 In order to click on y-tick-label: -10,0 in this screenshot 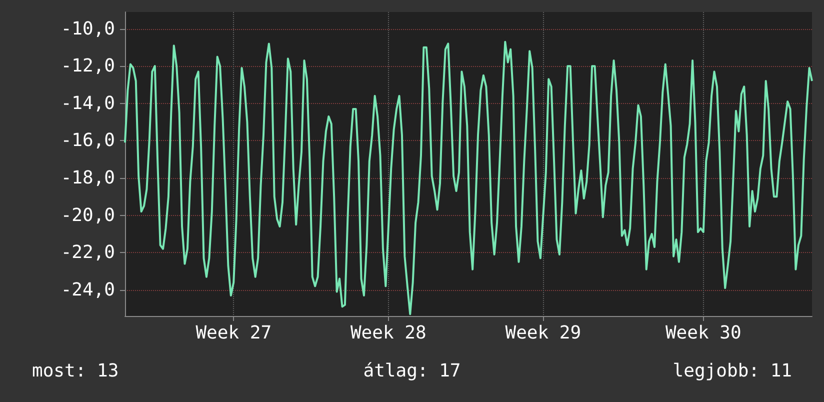, I will do `click(87, 29)`.